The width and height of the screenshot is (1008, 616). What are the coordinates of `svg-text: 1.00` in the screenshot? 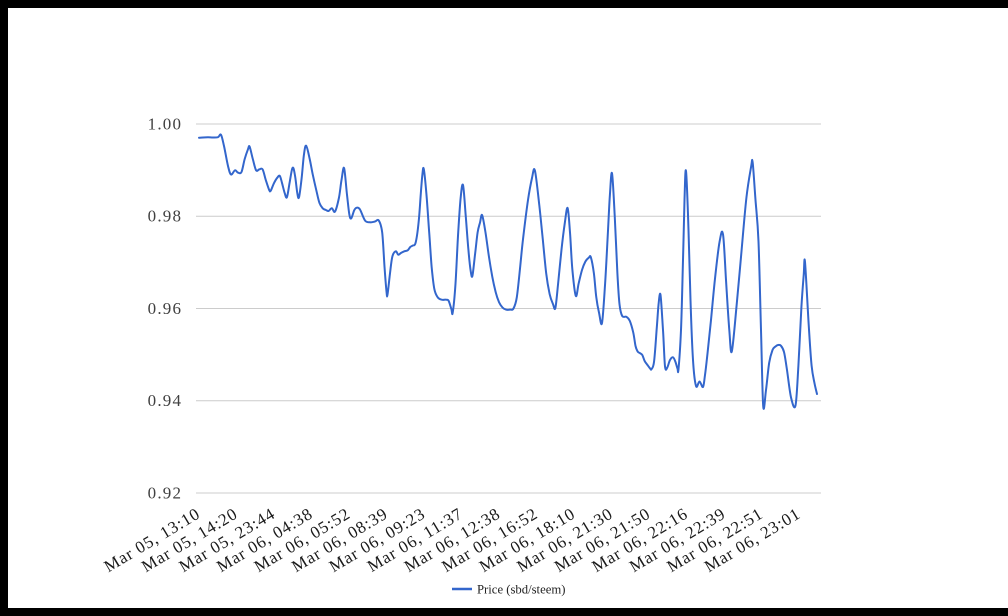 It's located at (165, 123).